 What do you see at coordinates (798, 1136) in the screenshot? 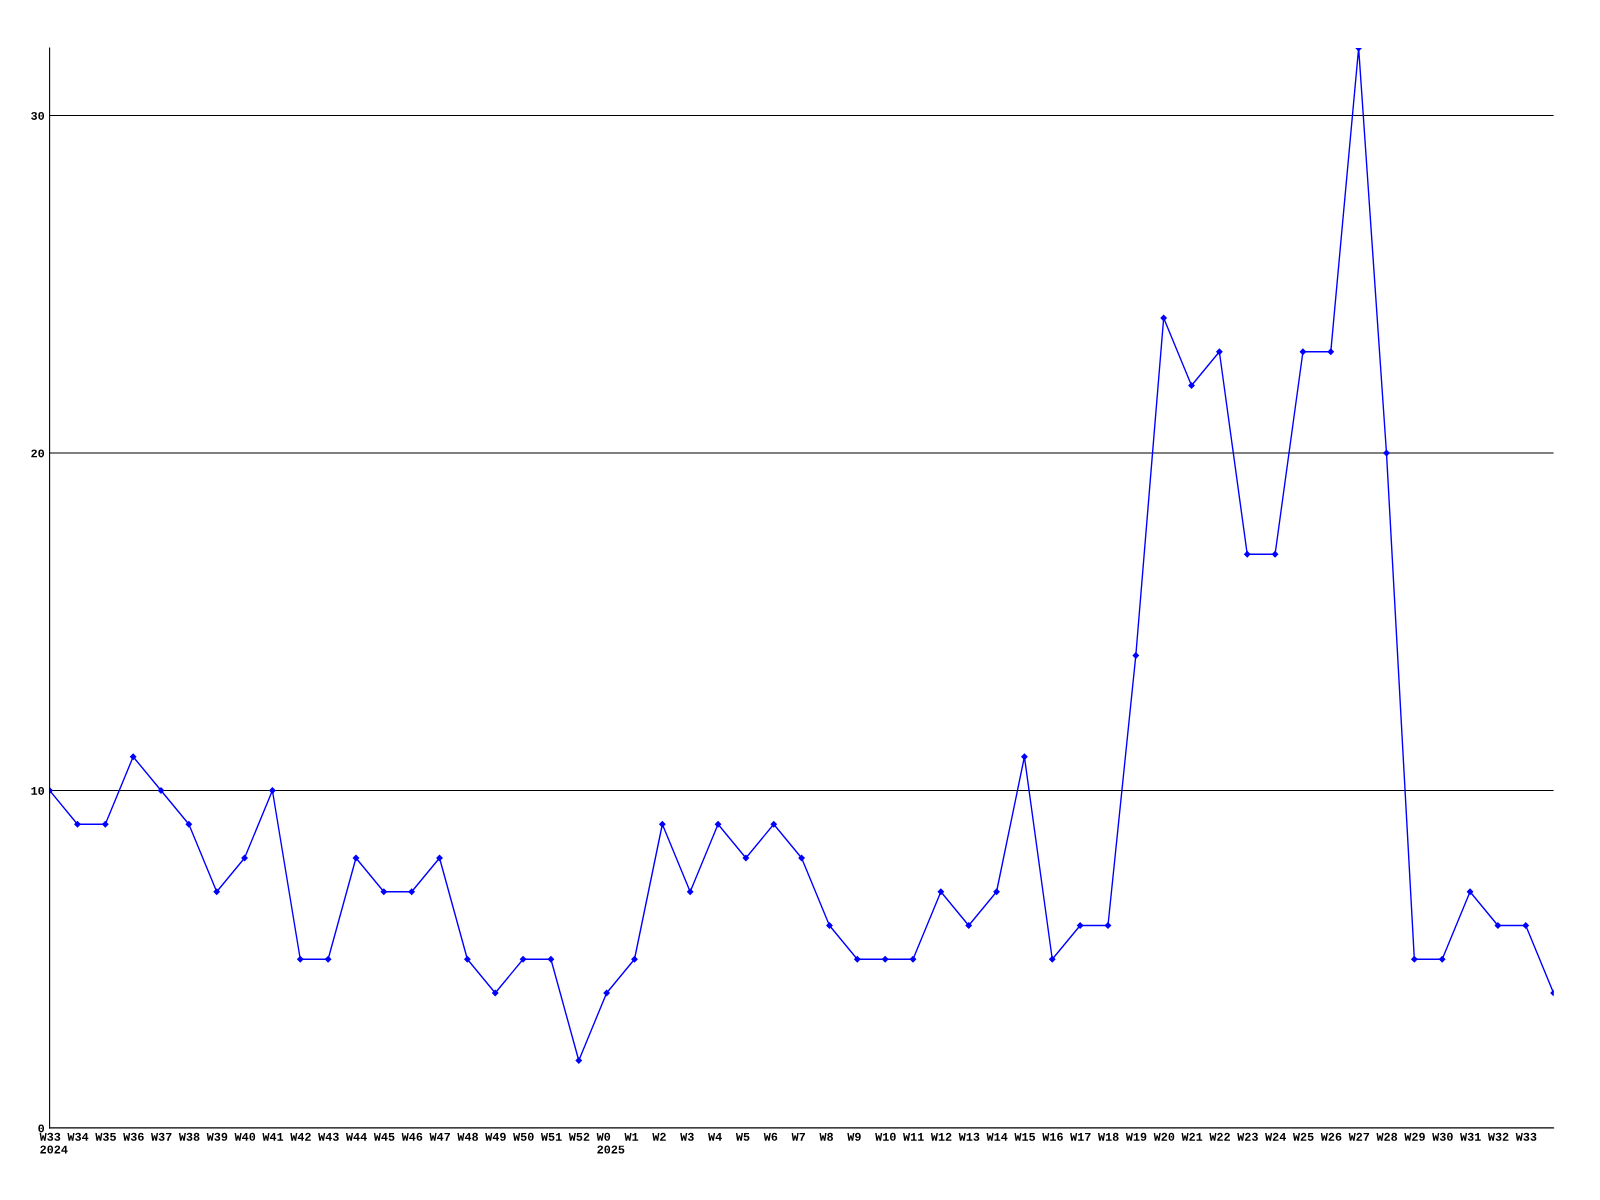
I see `x-tick-label: W7` at bounding box center [798, 1136].